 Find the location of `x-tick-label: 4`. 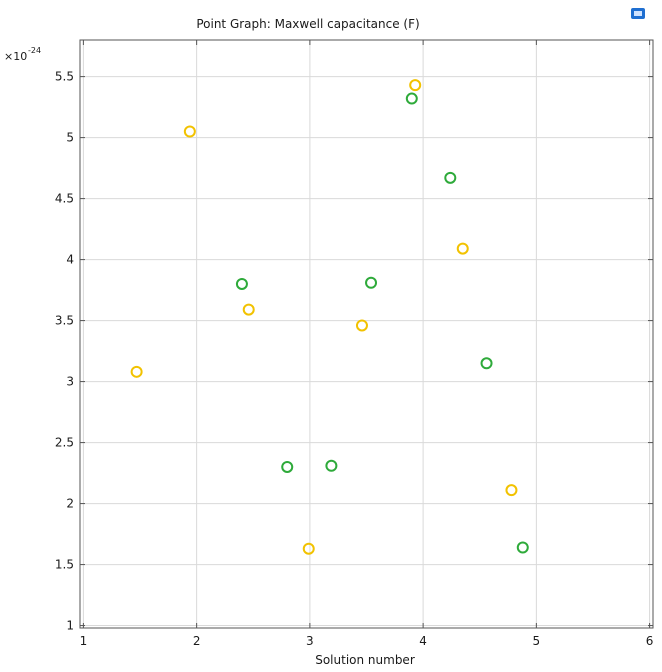

x-tick-label: 4 is located at coordinates (423, 641).